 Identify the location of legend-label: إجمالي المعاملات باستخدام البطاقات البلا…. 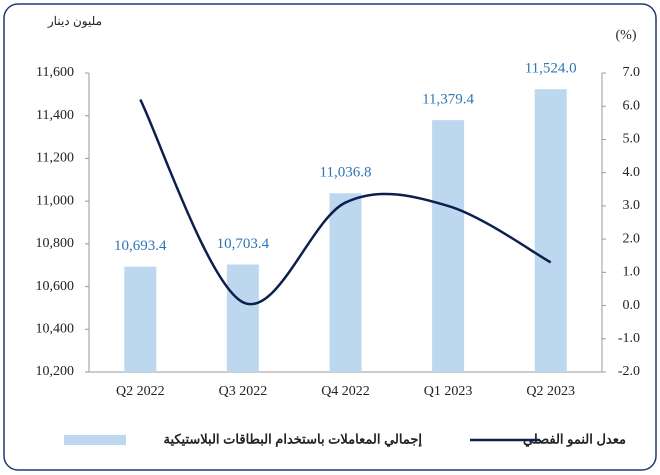
(292, 439).